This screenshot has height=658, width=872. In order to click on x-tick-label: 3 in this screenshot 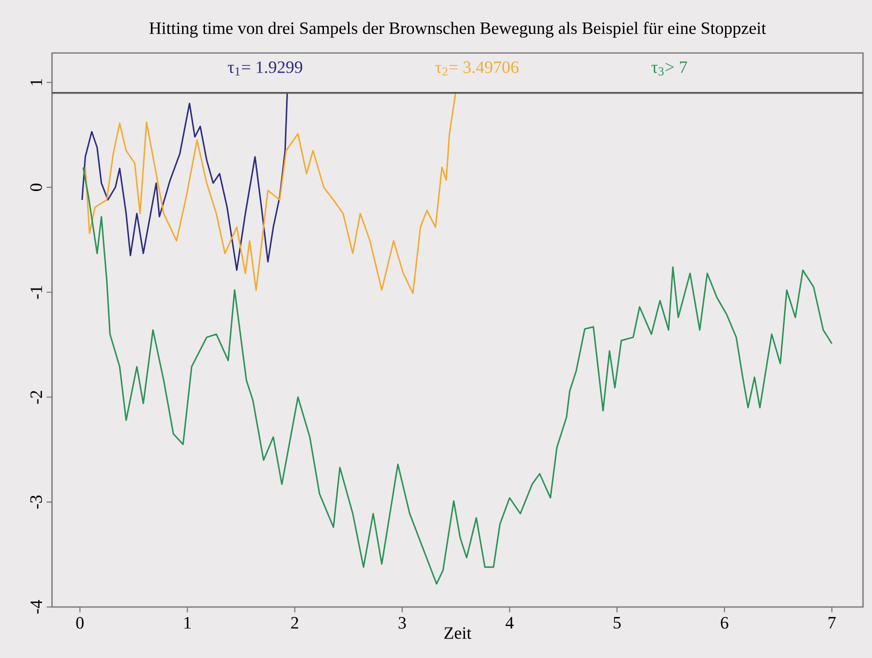, I will do `click(402, 623)`.